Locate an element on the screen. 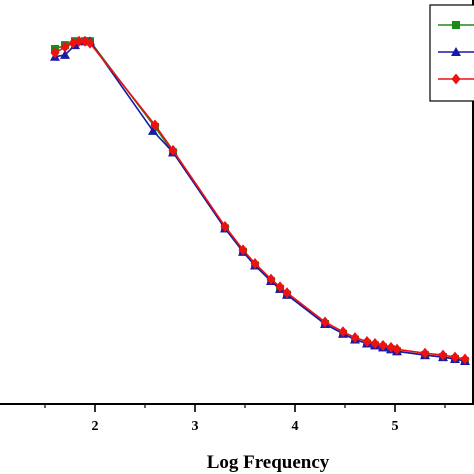  legend is located at coordinates (451, 53).